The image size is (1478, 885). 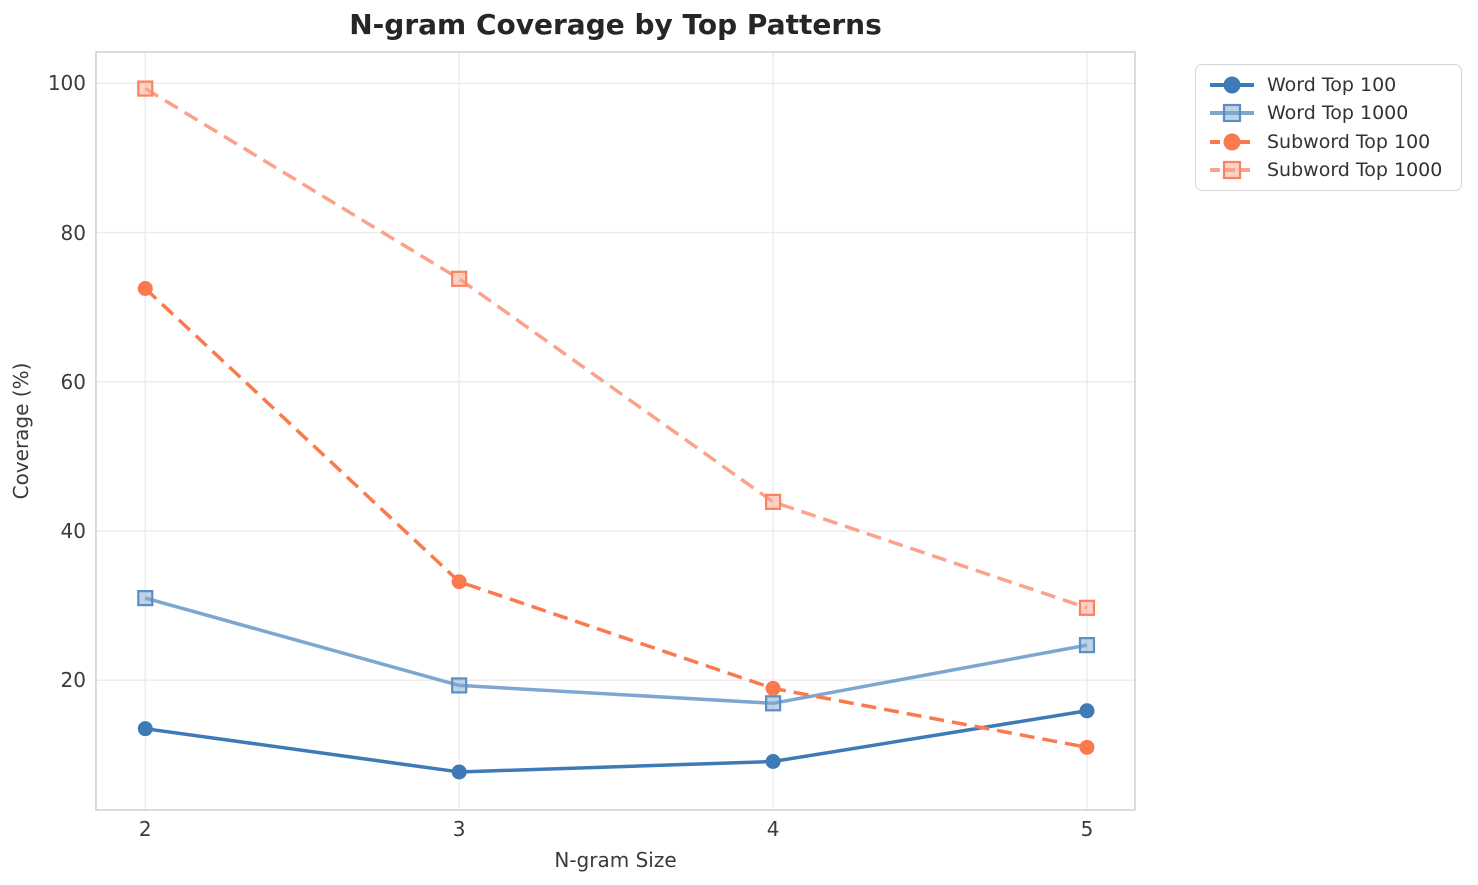 I want to click on y-tick-label: 100, so click(x=66, y=83).